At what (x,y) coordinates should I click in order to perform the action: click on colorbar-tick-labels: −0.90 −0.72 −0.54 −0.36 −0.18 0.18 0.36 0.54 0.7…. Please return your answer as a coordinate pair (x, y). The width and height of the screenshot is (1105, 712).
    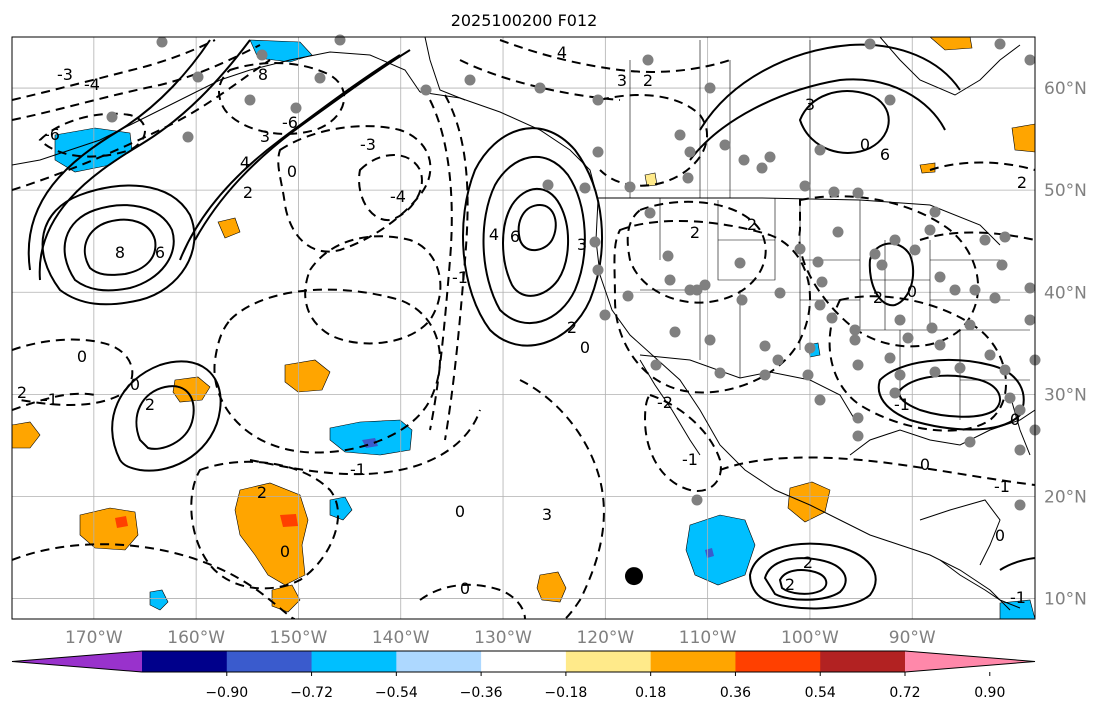
    Looking at the image, I should click on (605, 693).